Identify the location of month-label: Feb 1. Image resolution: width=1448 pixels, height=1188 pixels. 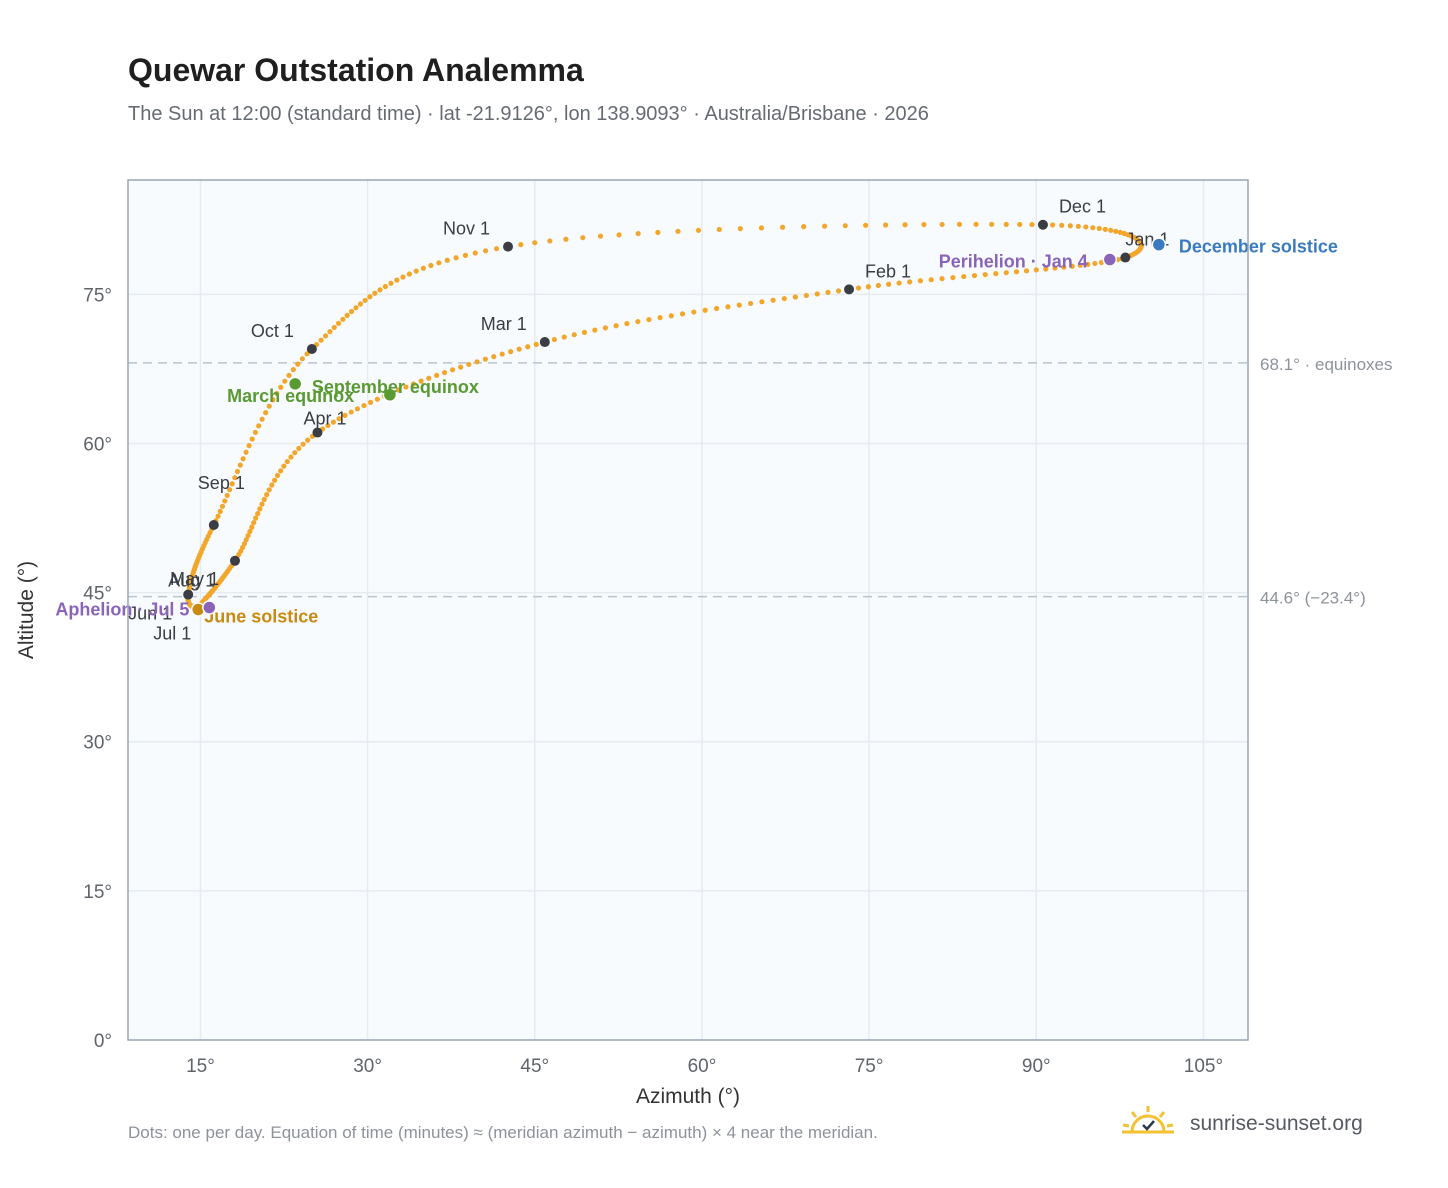
(888, 271).